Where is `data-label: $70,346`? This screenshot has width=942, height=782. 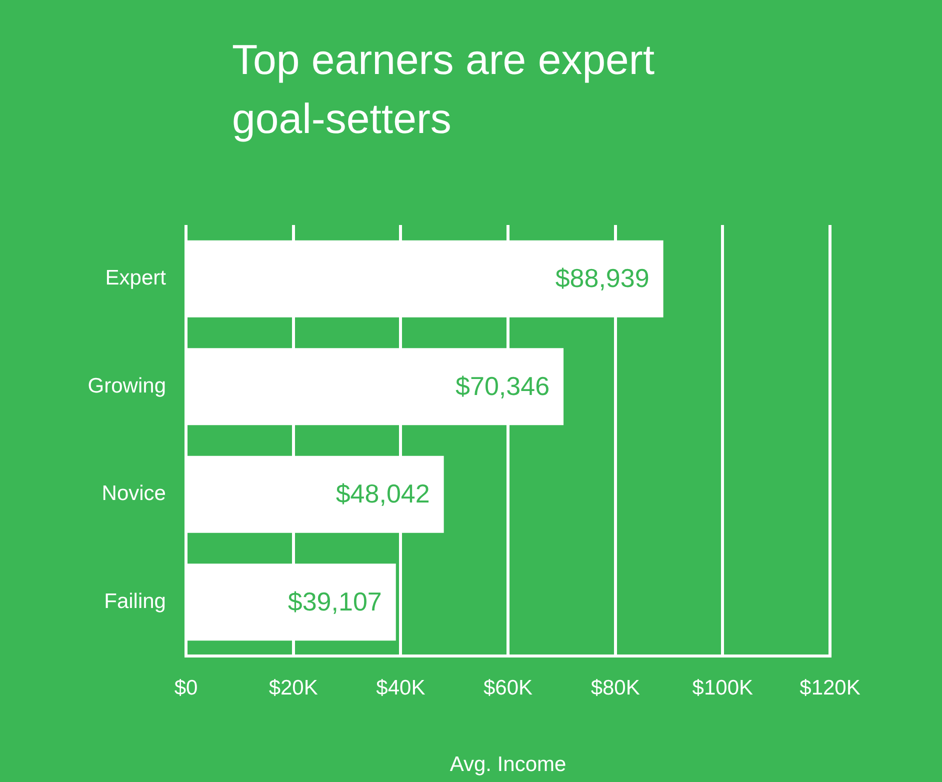 data-label: $70,346 is located at coordinates (503, 385).